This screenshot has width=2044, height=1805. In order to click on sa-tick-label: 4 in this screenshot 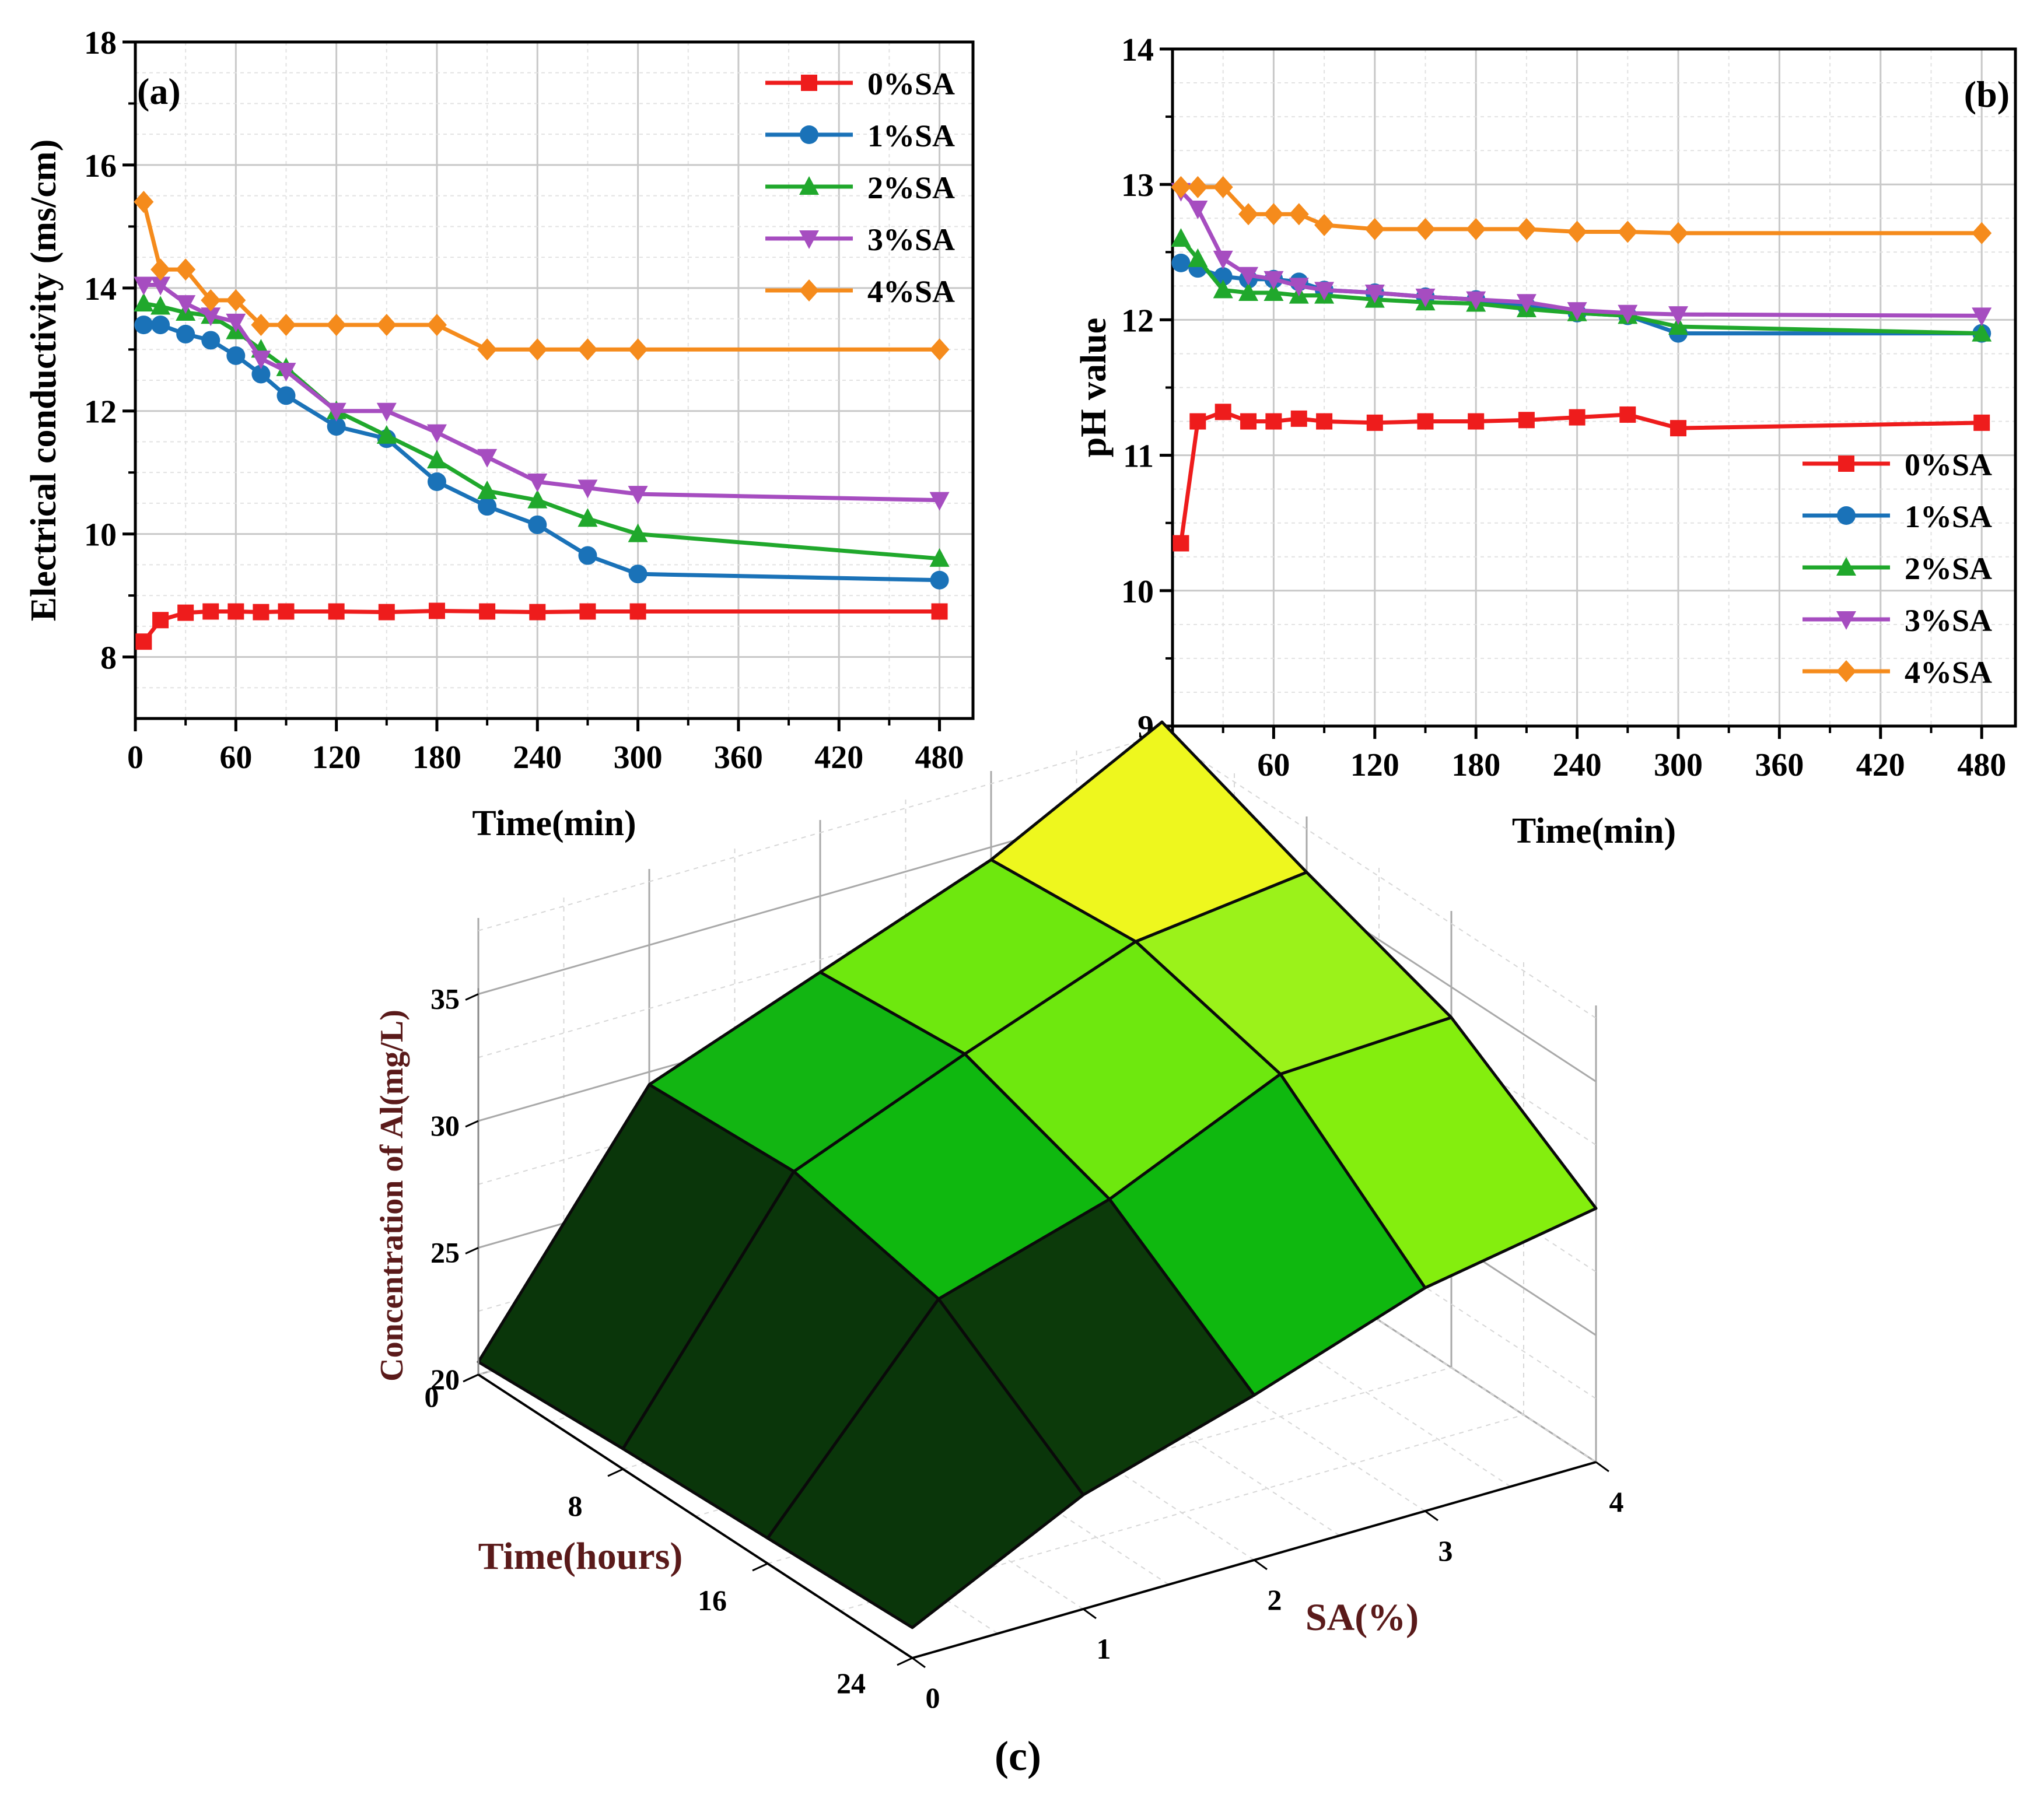, I will do `click(1616, 1501)`.